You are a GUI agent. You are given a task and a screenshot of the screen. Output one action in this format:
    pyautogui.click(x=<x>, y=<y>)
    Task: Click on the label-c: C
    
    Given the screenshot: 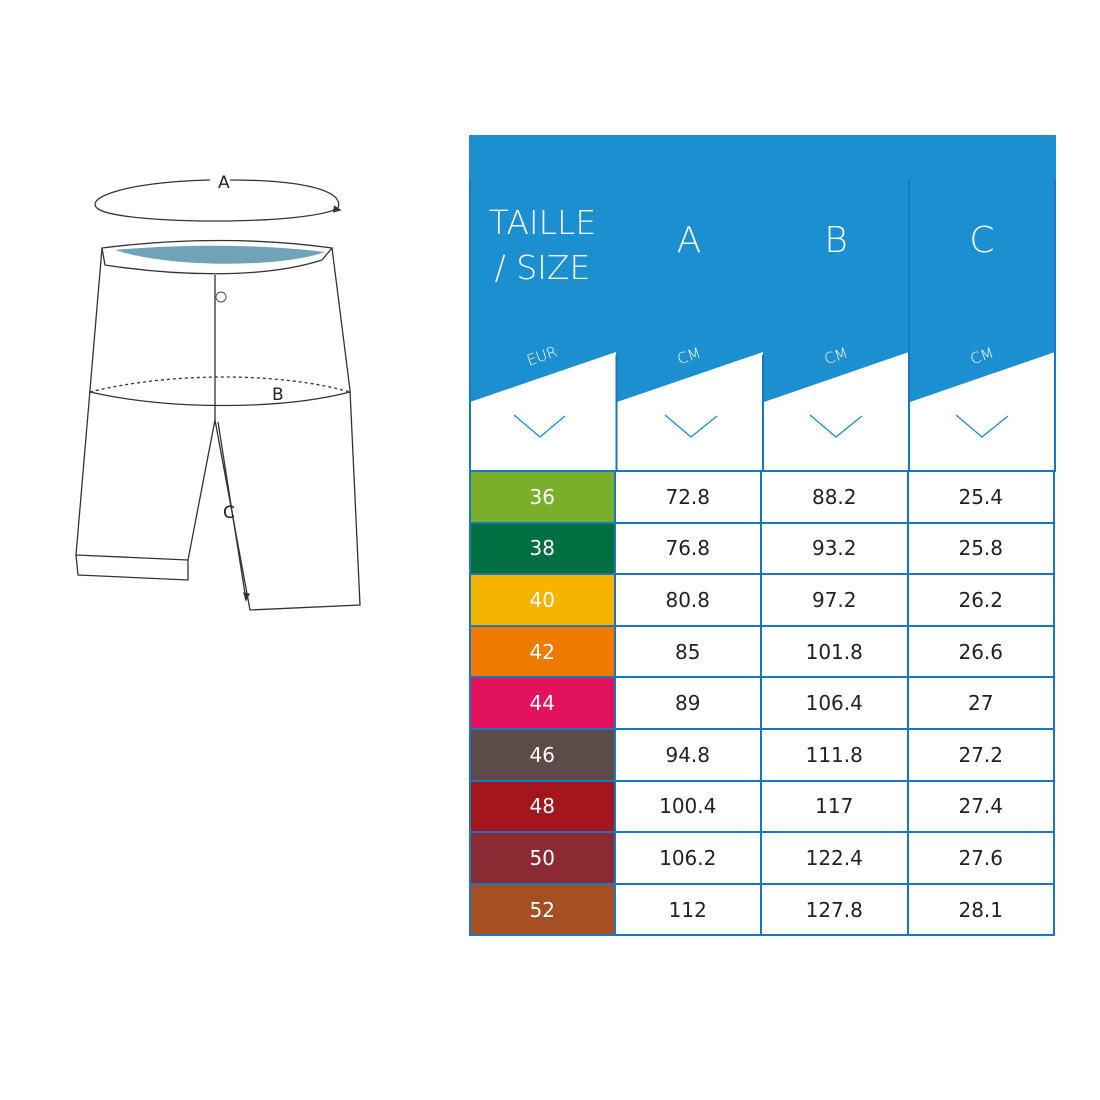 What is the action you would take?
    pyautogui.click(x=229, y=513)
    